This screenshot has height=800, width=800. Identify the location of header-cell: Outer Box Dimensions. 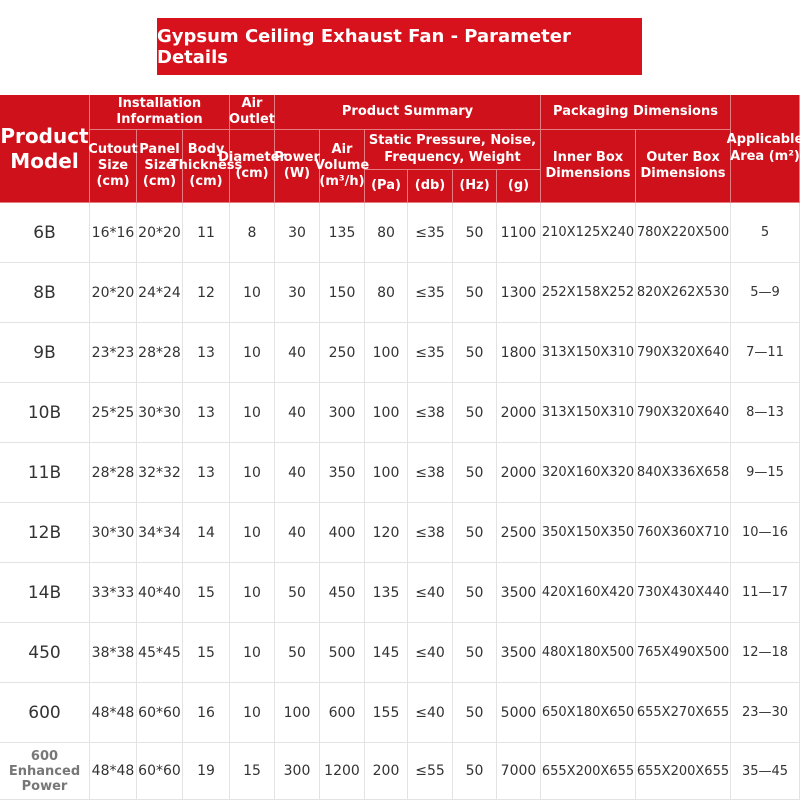
(683, 166).